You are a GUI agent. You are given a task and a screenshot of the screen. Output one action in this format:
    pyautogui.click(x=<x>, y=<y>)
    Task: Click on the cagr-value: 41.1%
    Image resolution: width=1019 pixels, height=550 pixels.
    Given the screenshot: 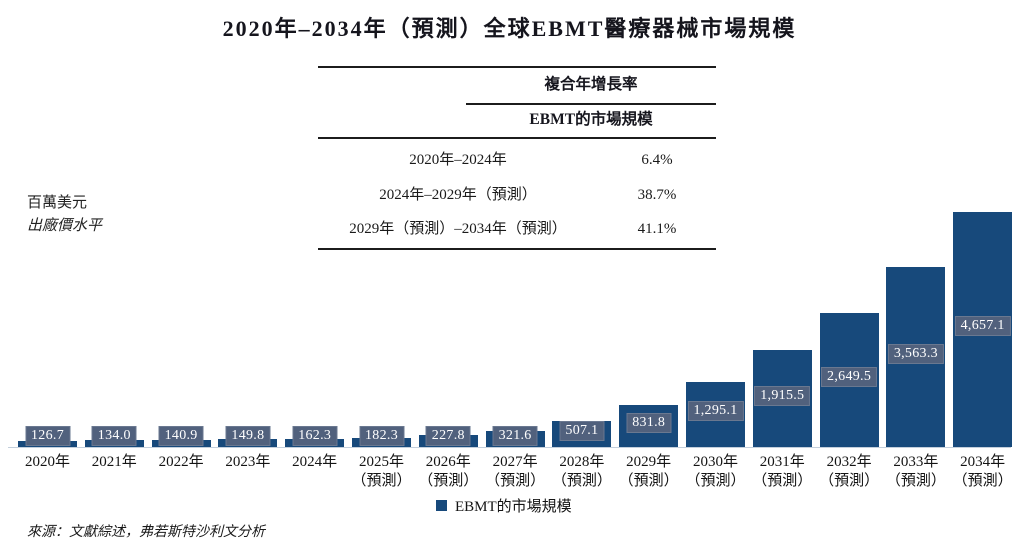 What is the action you would take?
    pyautogui.click(x=657, y=229)
    